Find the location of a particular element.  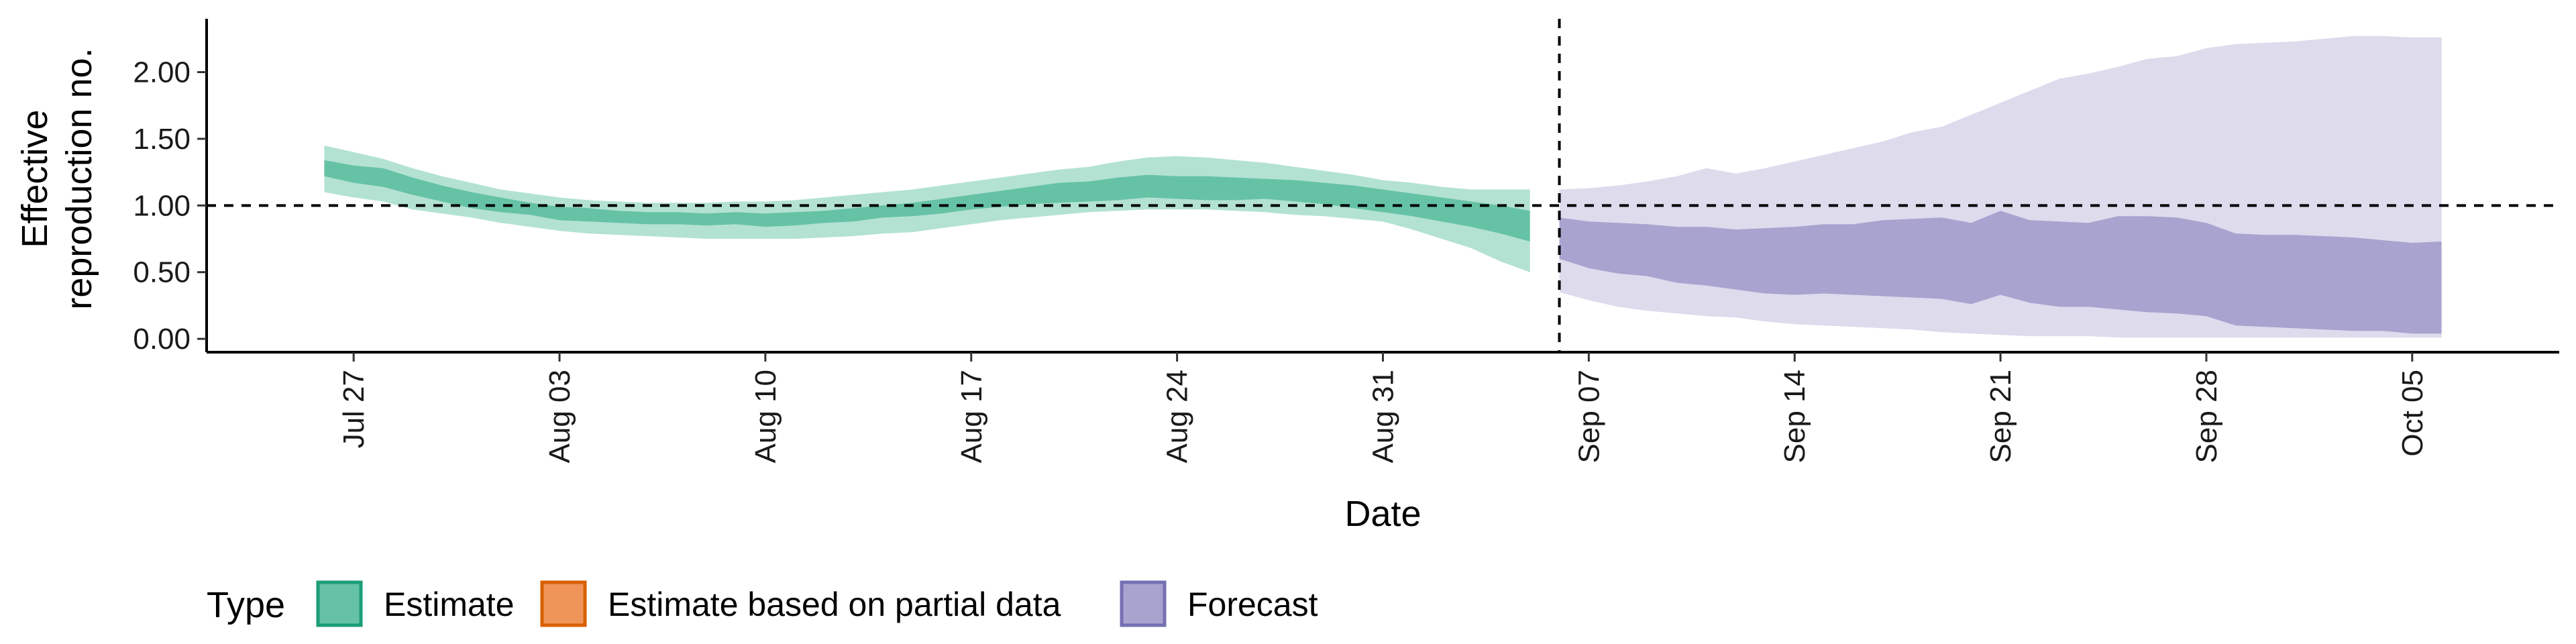

y-axis-title-line: reproduction no. is located at coordinates (79, 178).